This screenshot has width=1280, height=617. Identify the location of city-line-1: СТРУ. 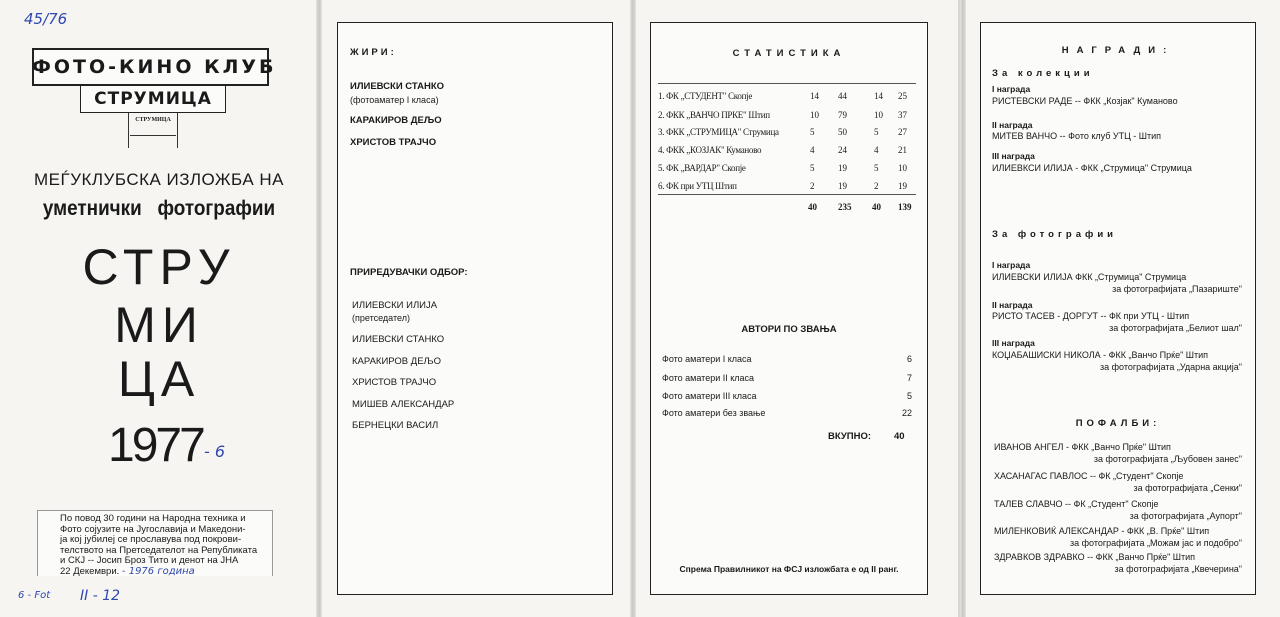
(159, 267).